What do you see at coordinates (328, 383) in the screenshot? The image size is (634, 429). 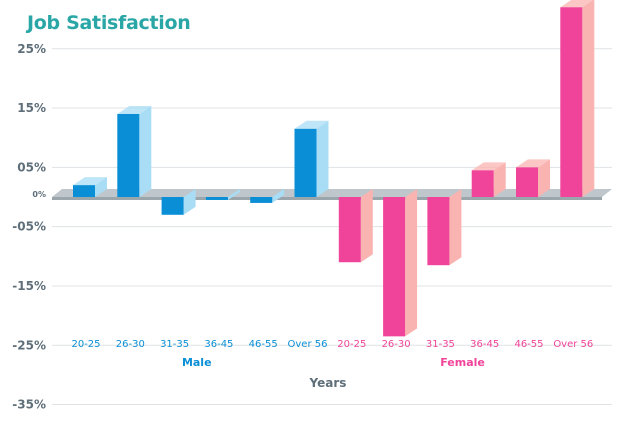 I see `x-axis-label: Years` at bounding box center [328, 383].